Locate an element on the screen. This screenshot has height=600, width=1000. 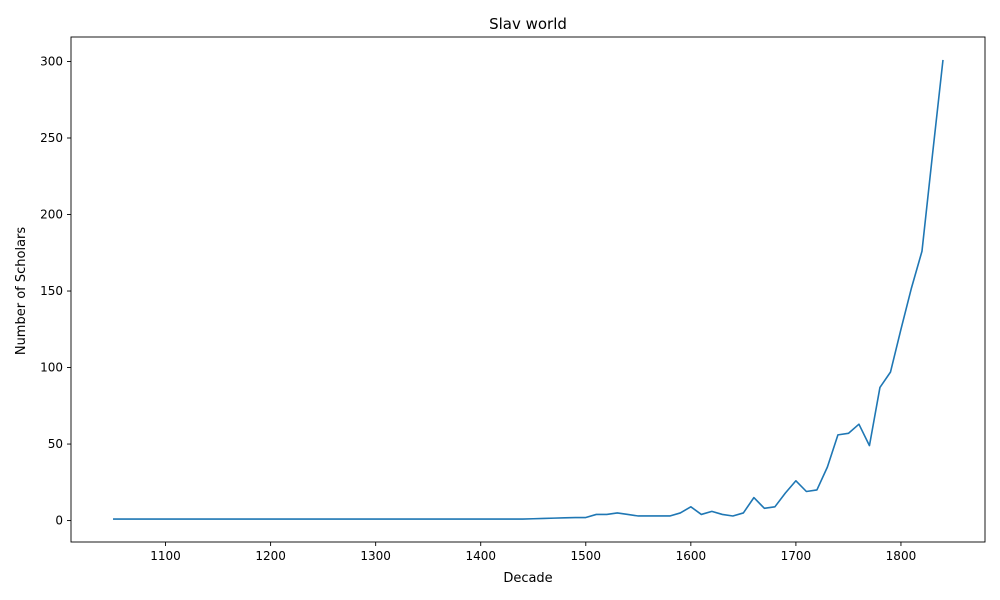
x-axis-ticks: 1100 1200 1300 1400 1500 1600 1700 1800 is located at coordinates (533, 552).